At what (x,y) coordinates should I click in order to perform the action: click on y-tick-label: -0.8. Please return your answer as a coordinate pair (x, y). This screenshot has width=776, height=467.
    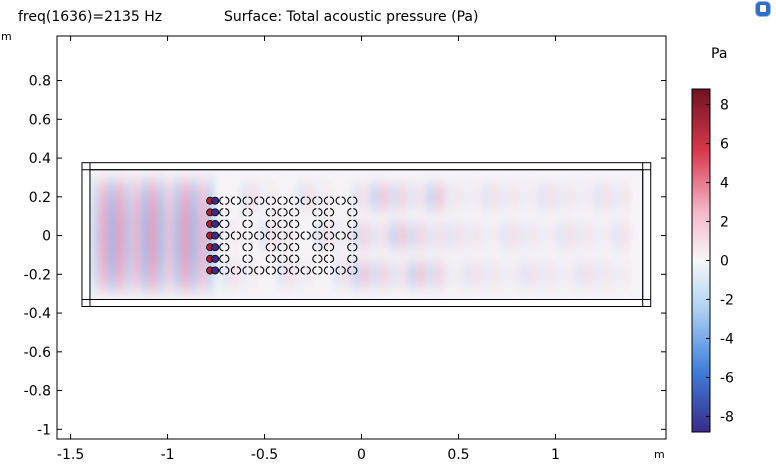
    Looking at the image, I should click on (37, 392).